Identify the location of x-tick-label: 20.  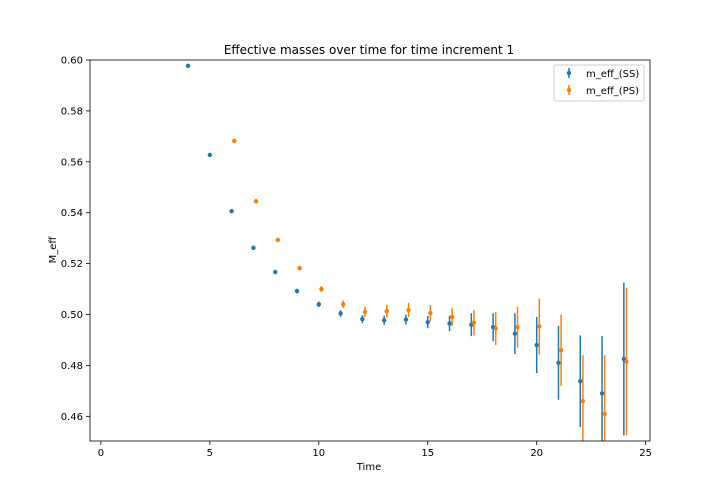
(536, 453).